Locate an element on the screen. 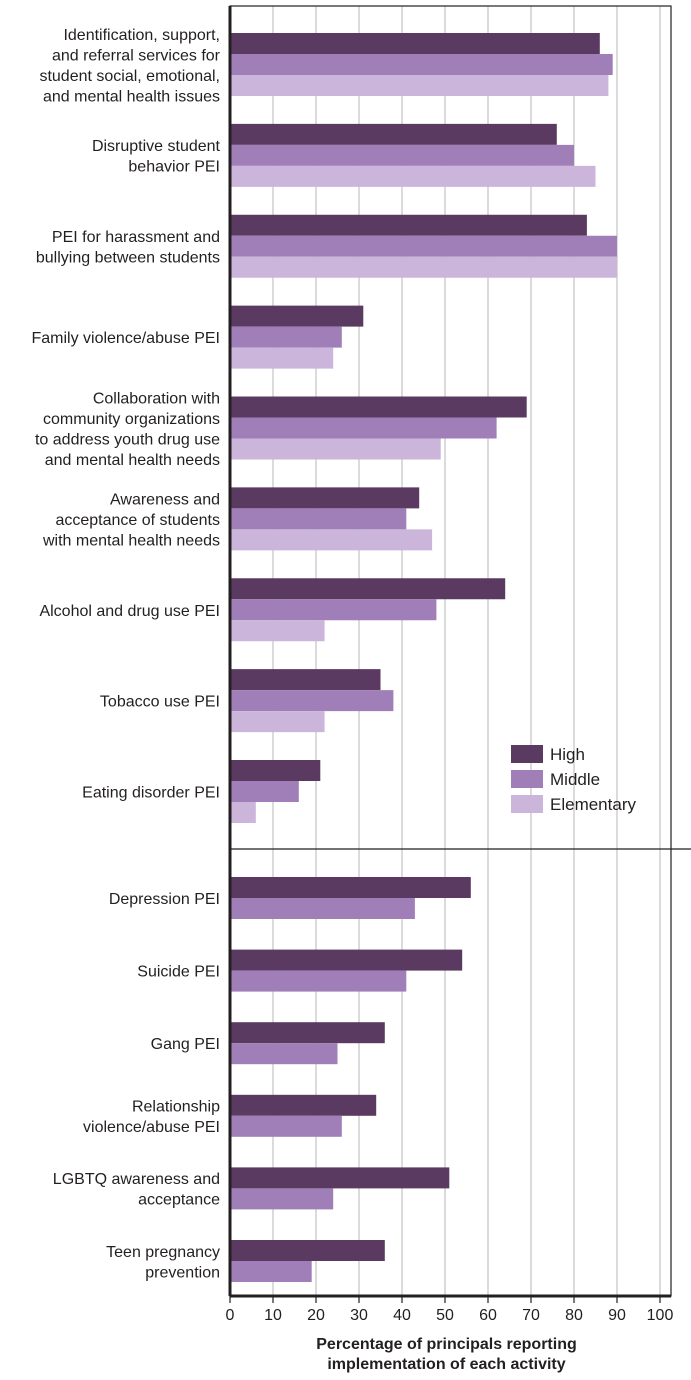  category-label: PEI for harassment and is located at coordinates (136, 237).